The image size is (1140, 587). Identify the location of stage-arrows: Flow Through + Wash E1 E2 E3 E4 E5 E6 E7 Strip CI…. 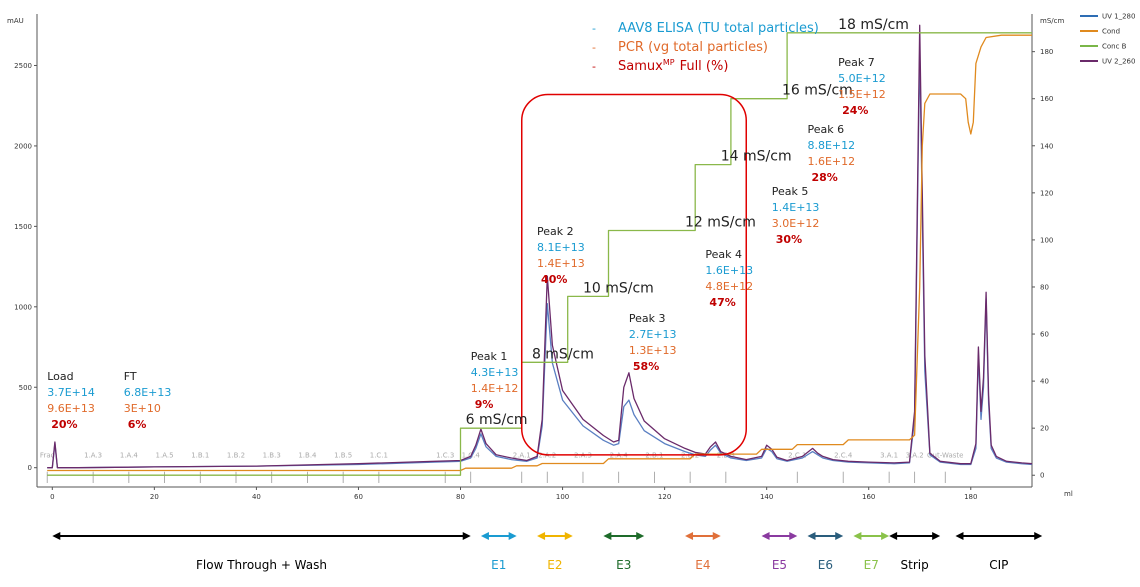
(547, 552).